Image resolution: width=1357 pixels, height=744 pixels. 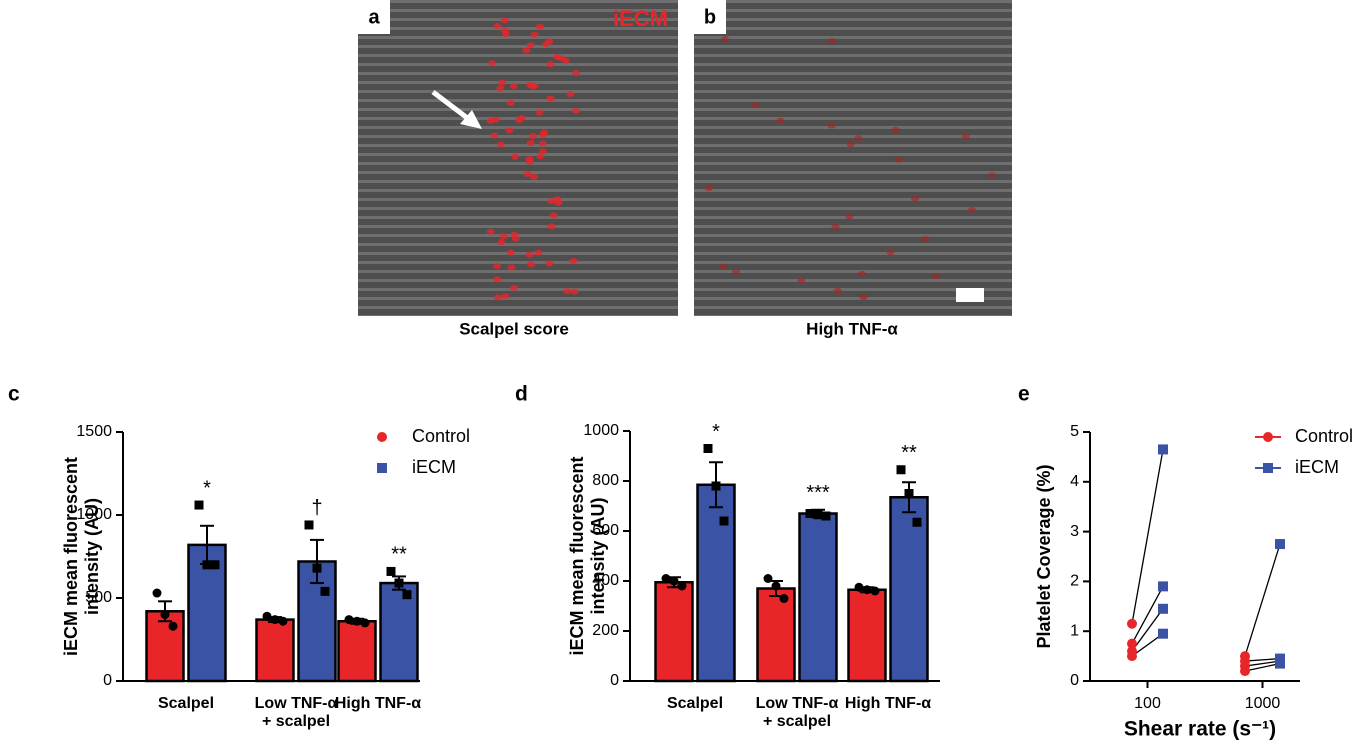 I want to click on significance: **, so click(x=909, y=453).